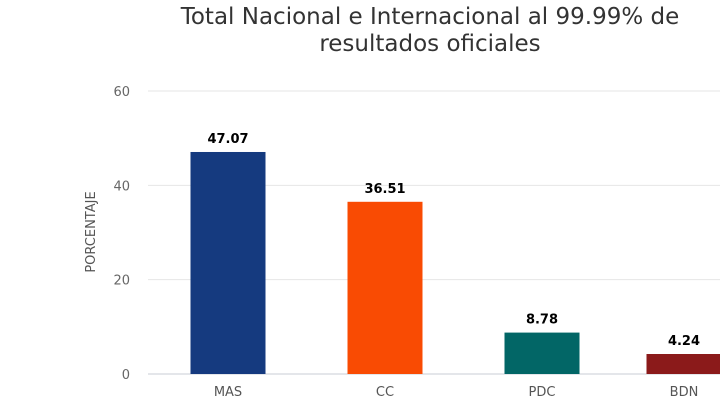 The height and width of the screenshot is (400, 720). I want to click on data-label-pdc: 8.78, so click(542, 320).